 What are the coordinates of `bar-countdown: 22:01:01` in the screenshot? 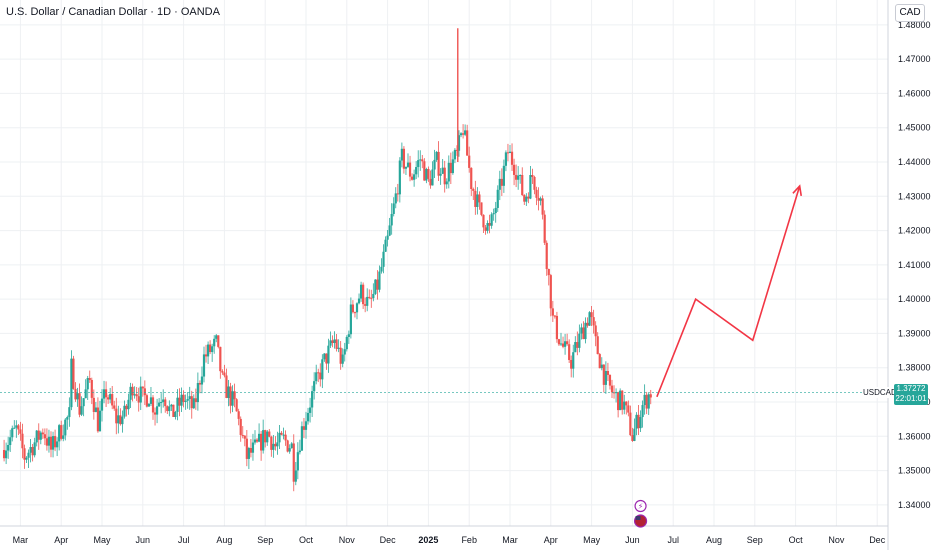 It's located at (911, 398).